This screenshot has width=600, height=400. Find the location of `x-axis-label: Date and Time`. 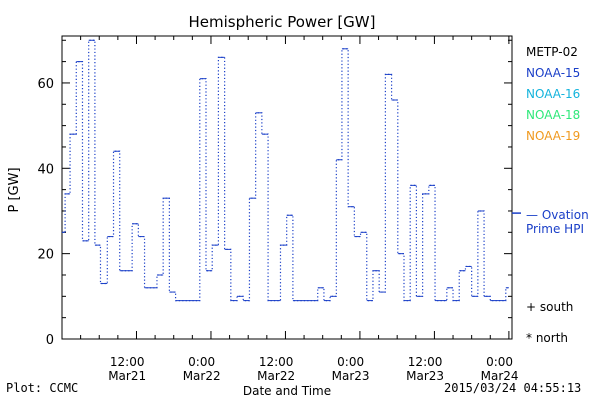

x-axis-label: Date and Time is located at coordinates (287, 391).